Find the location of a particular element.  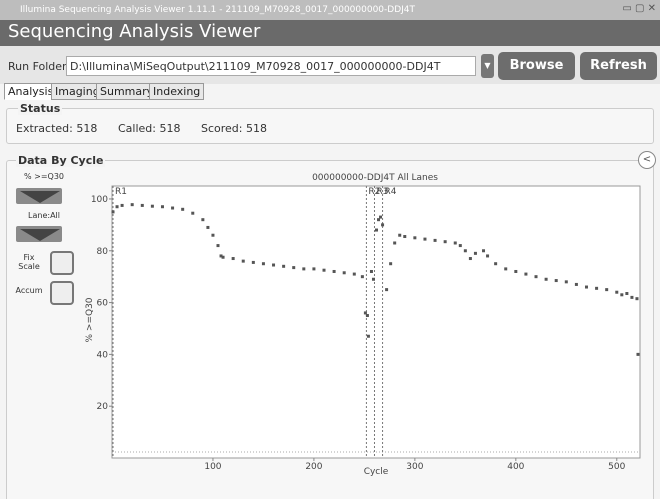

run-folder-label: Run Folder: is located at coordinates (39, 66).